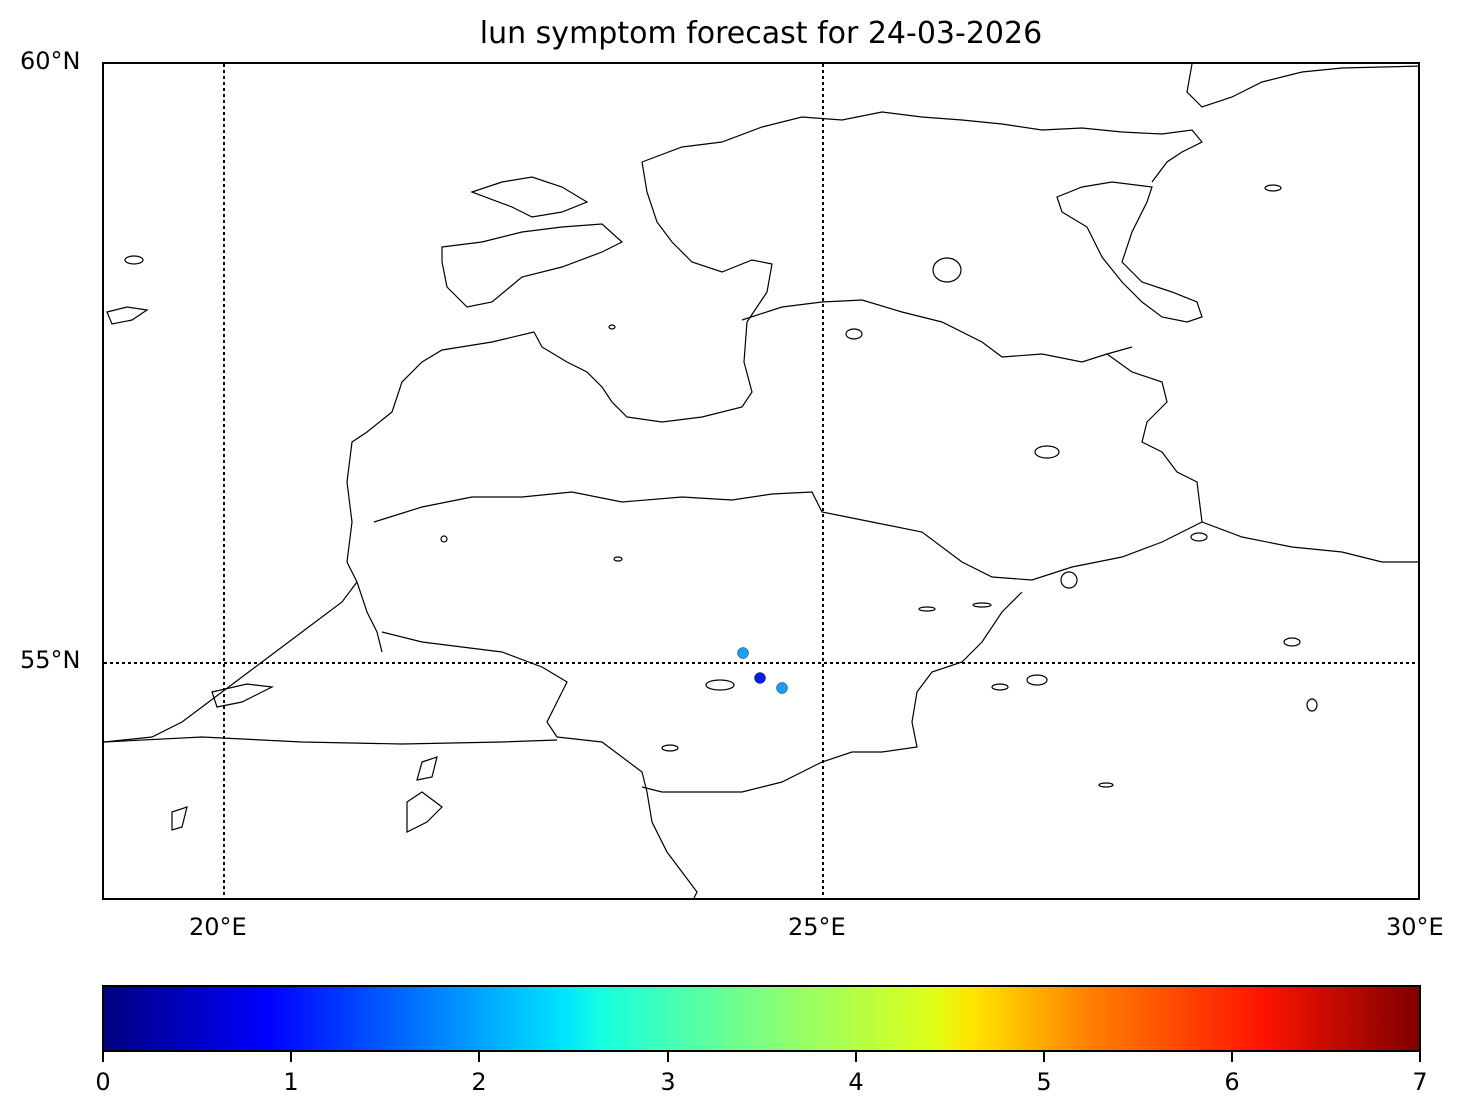 The image size is (1472, 1119). Describe the element at coordinates (50, 660) in the screenshot. I see `lat-tick-label-55n: 55°N` at that location.